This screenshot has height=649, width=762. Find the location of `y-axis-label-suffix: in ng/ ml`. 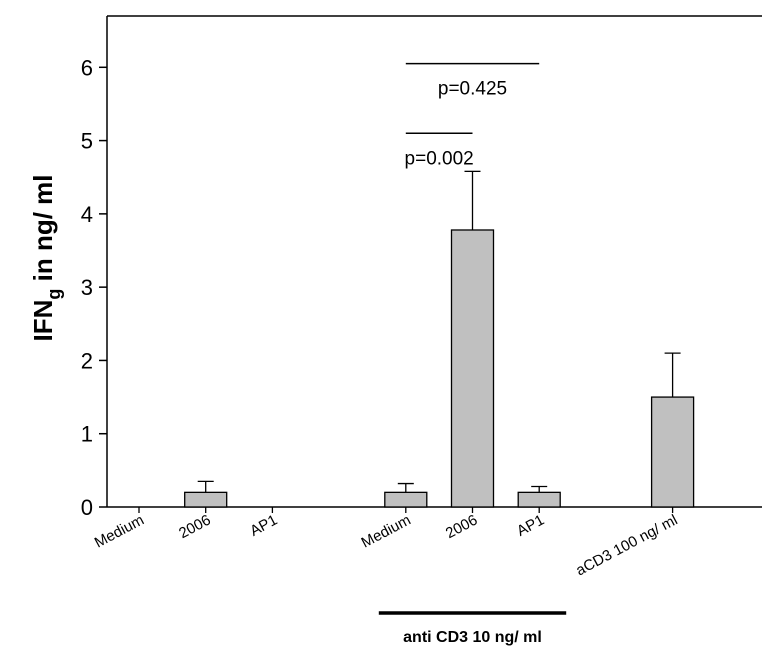

y-axis-label-suffix: in ng/ ml is located at coordinates (43, 232).